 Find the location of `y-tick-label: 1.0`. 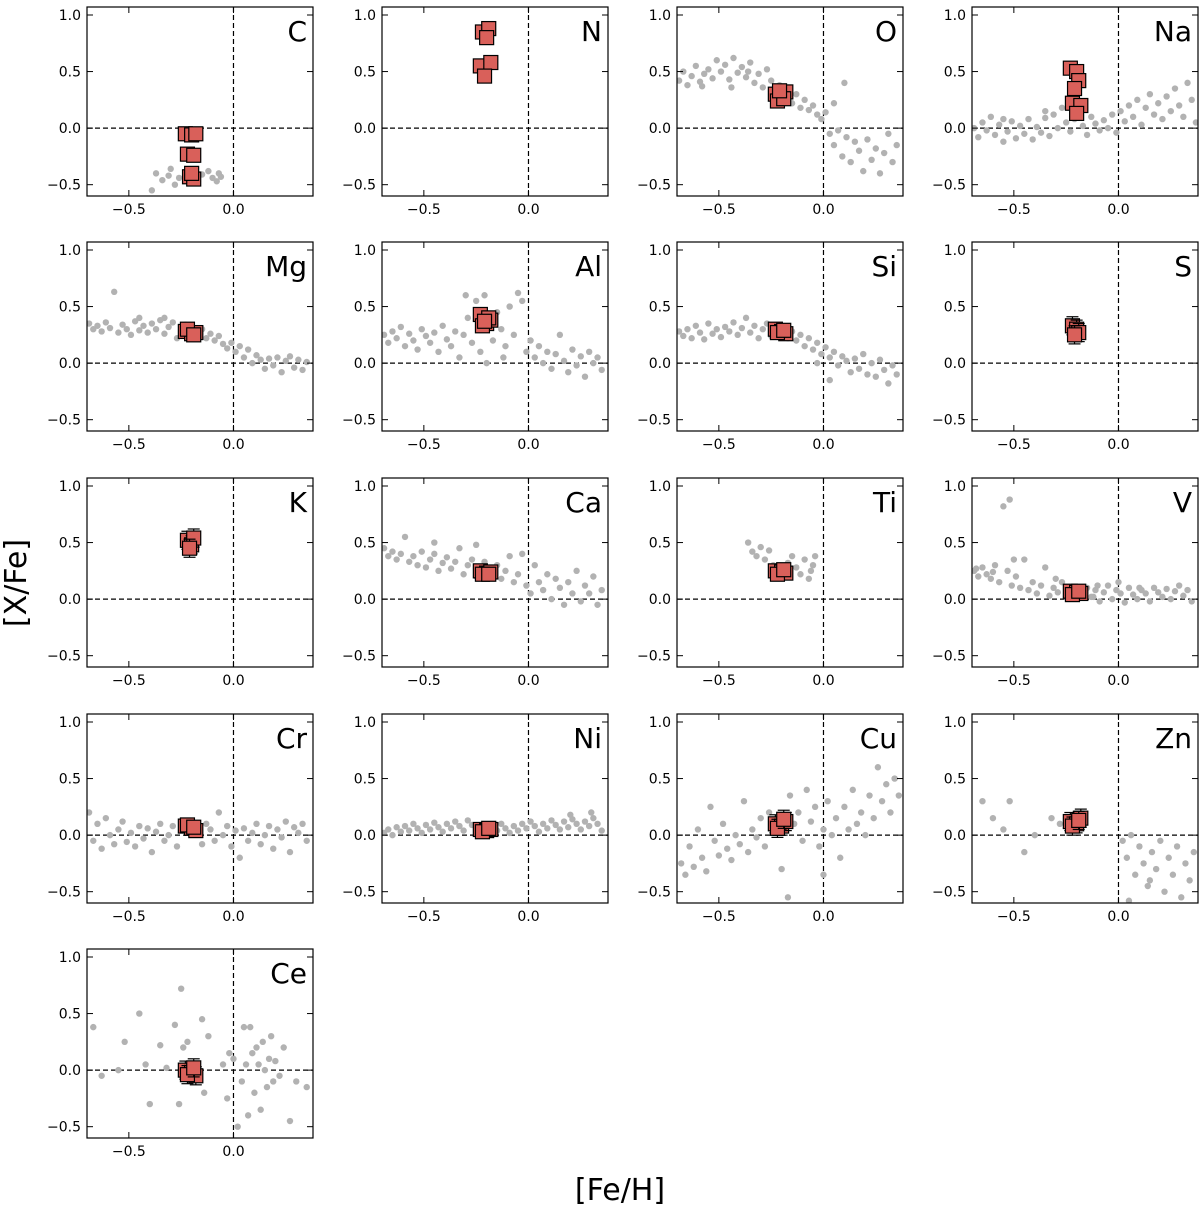

y-tick-label: 1.0 is located at coordinates (955, 723).